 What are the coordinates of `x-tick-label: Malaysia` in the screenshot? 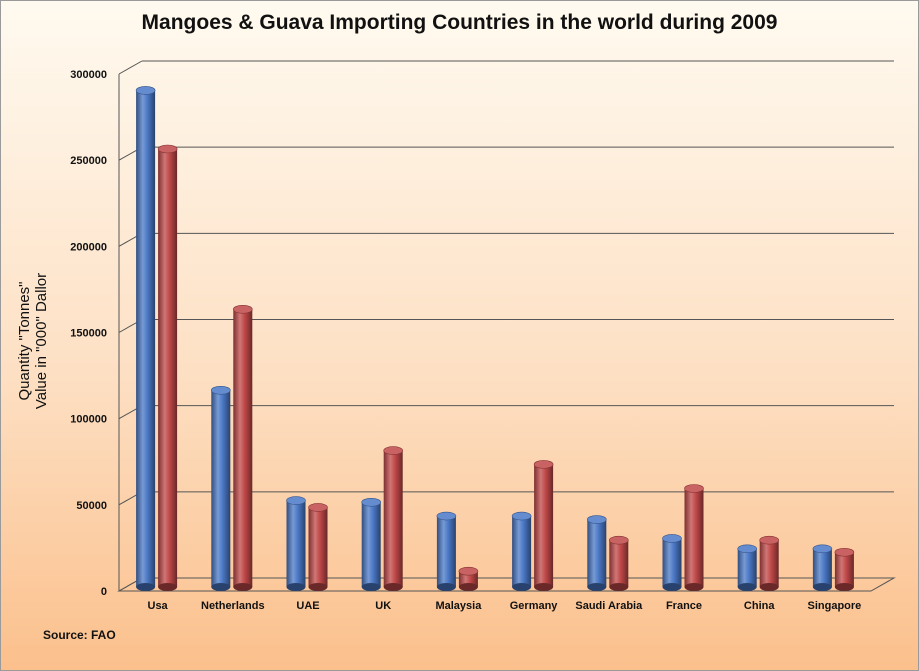 It's located at (458, 606).